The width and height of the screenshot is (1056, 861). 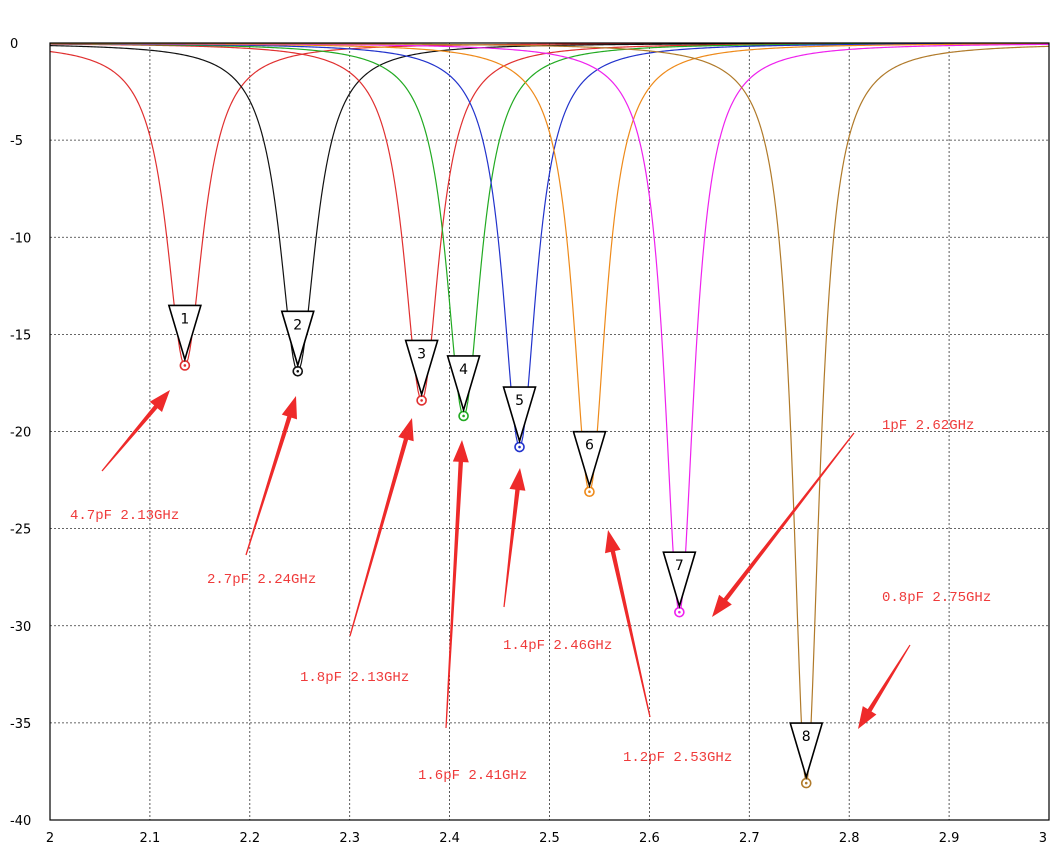 I want to click on y-tick-label: -15, so click(x=20, y=335).